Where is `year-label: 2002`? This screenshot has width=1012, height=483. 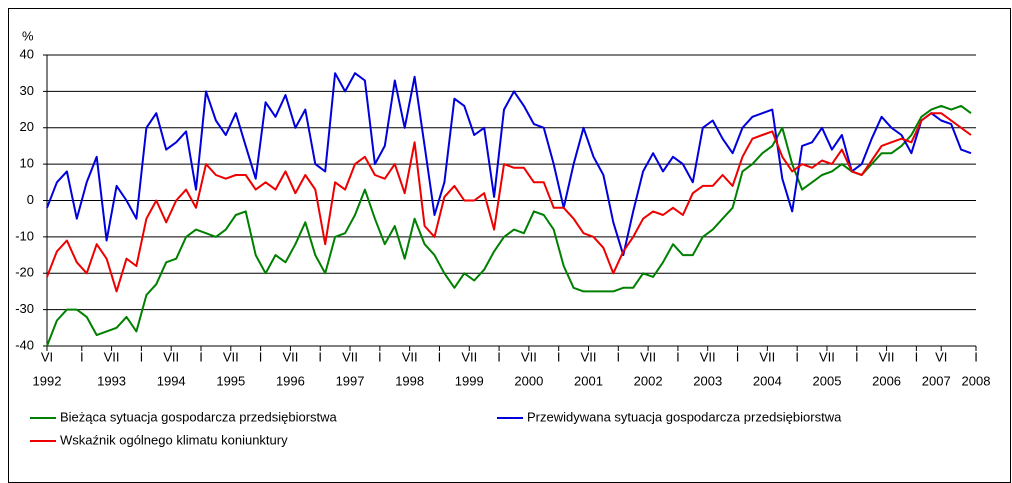
year-label: 2002 is located at coordinates (648, 380).